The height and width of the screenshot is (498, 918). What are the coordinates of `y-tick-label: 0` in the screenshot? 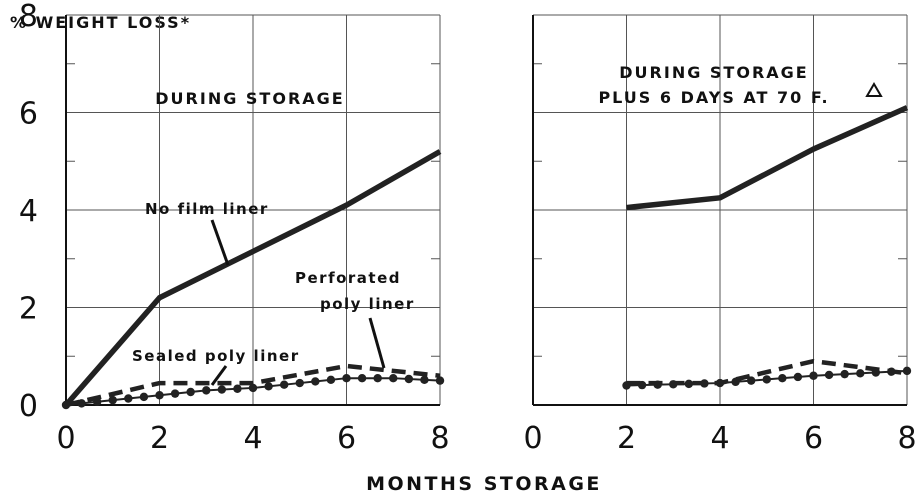 It's located at (28, 406).